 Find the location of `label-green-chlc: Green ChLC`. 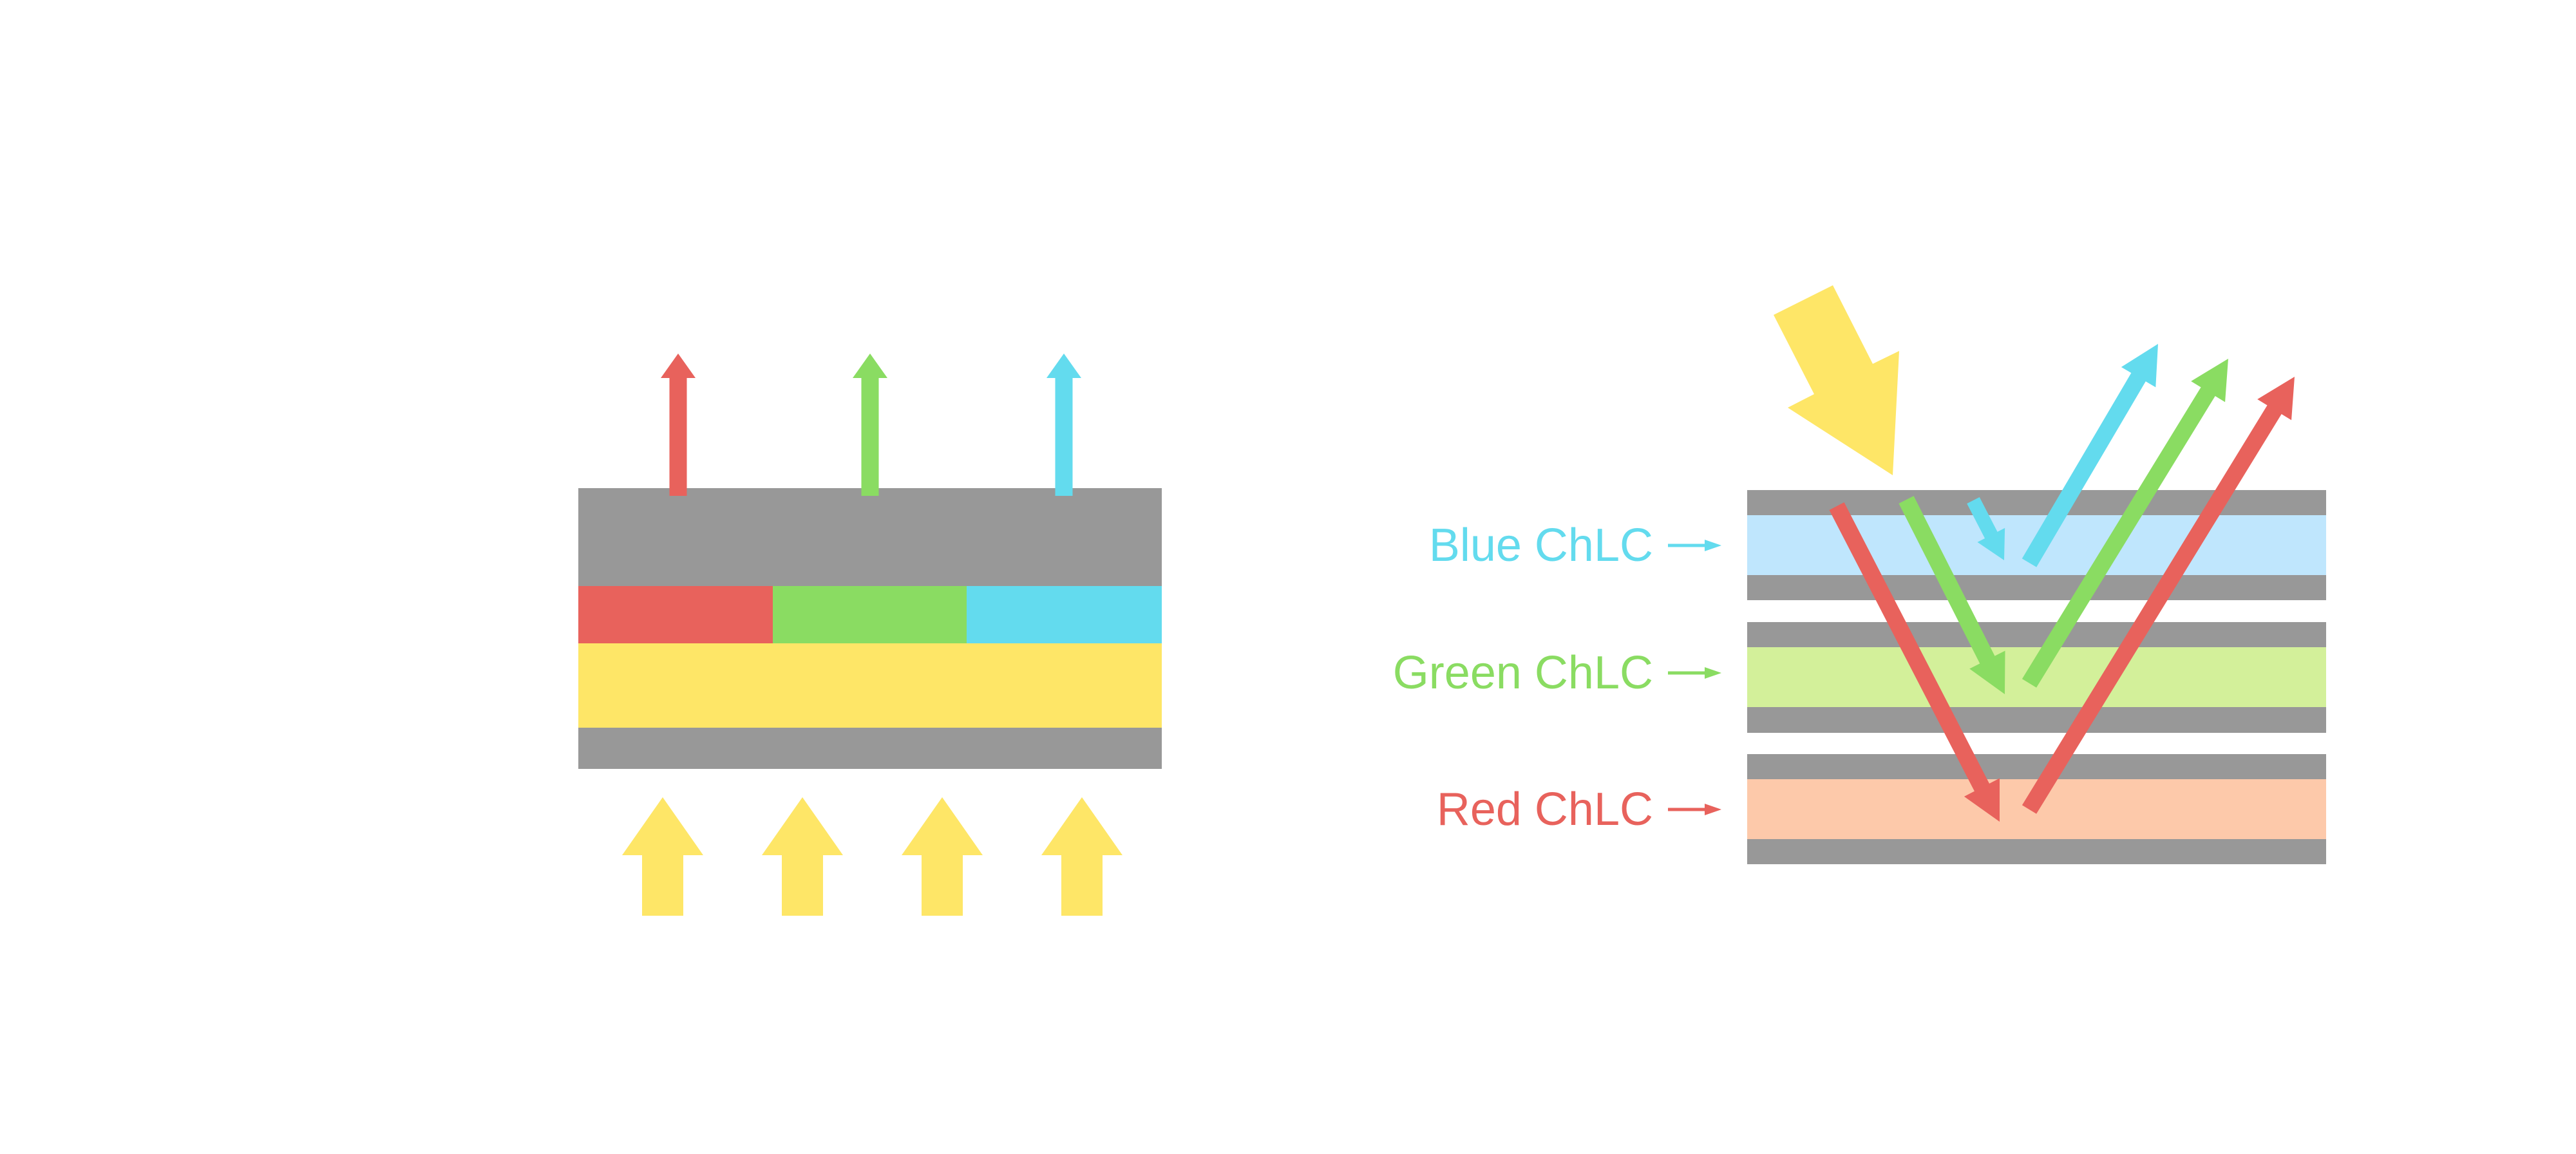

label-green-chlc: Green ChLC is located at coordinates (1523, 673).